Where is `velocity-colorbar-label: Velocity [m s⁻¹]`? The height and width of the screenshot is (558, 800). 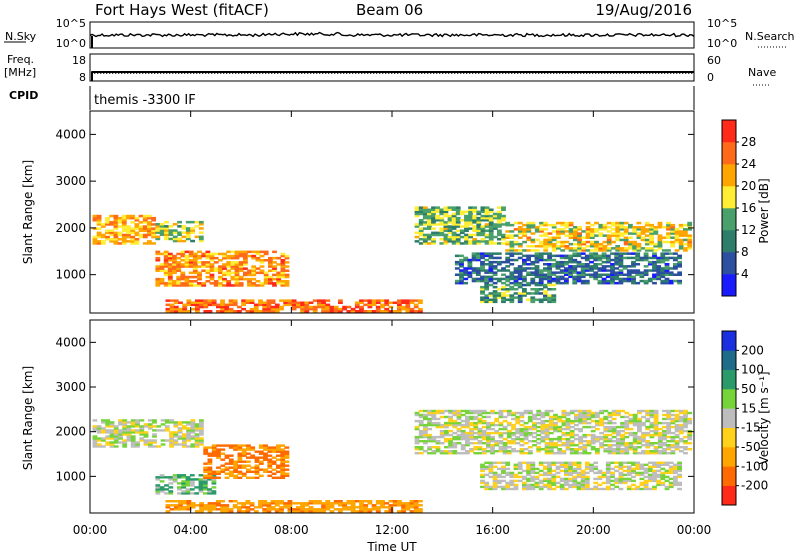 velocity-colorbar-label: Velocity [m s⁻¹] is located at coordinates (764, 417).